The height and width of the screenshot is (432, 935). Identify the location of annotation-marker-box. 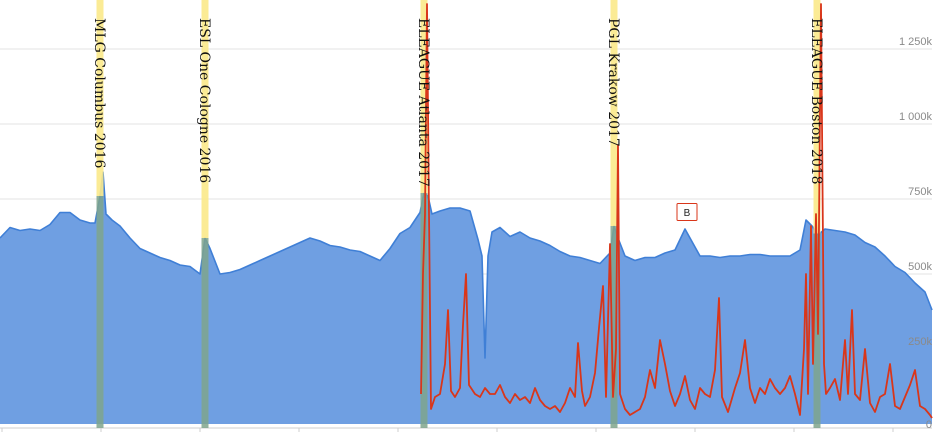
(687, 212).